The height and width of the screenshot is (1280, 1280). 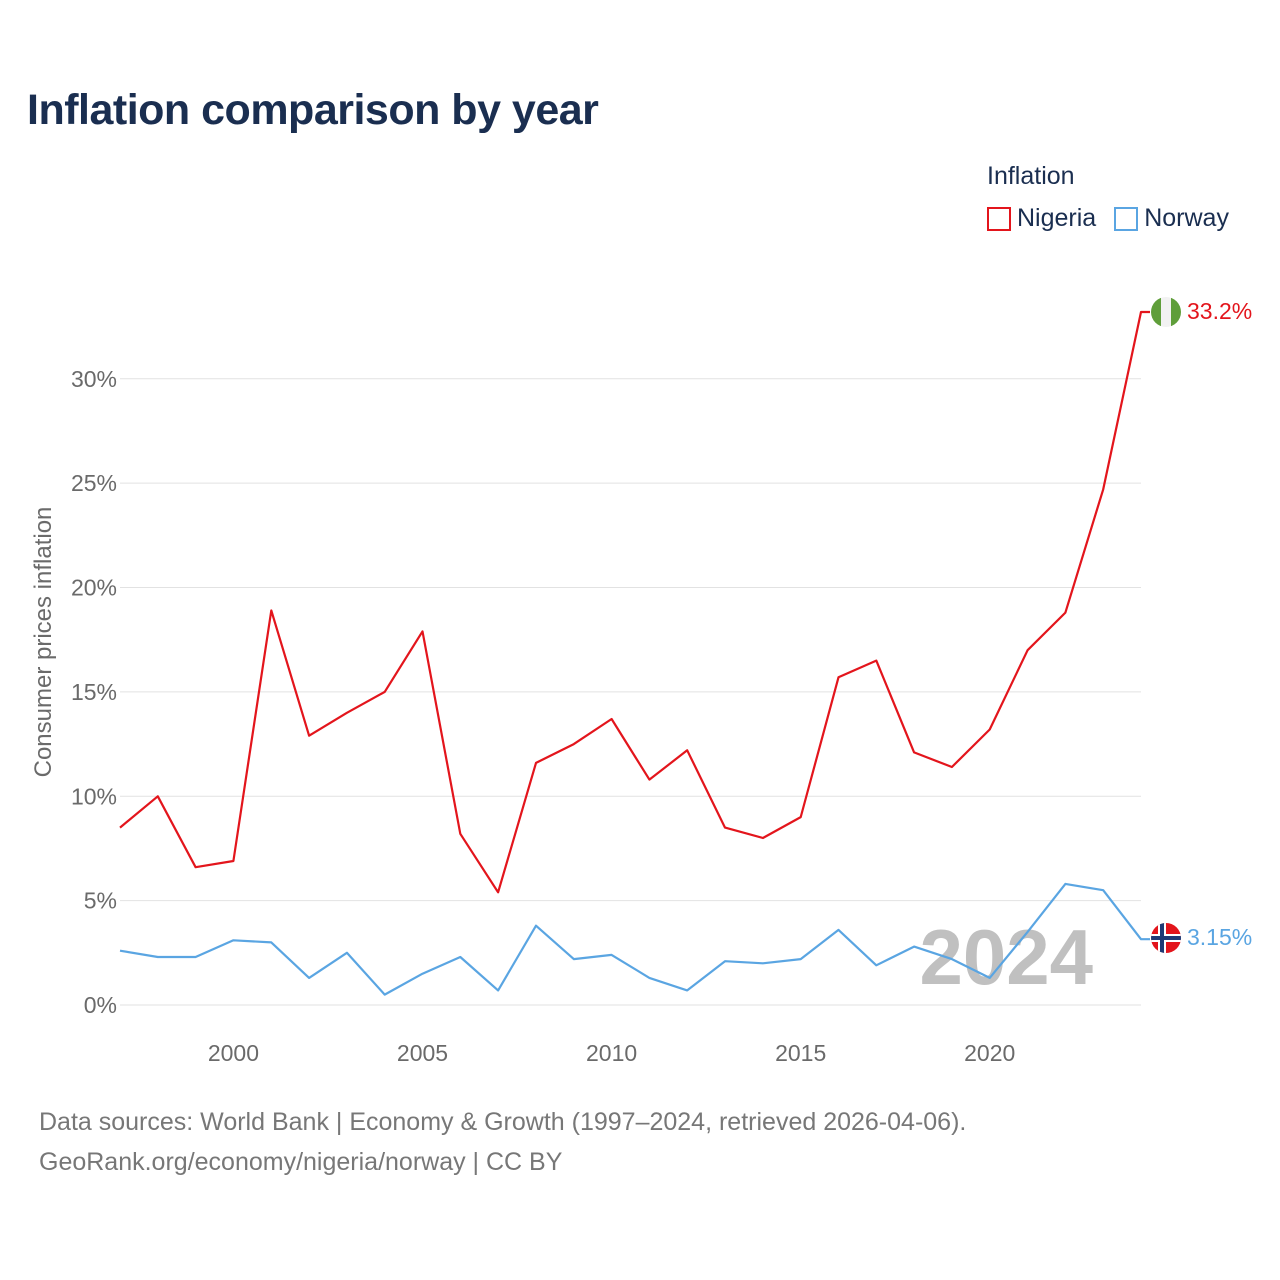 I want to click on legend-swatch-norway, so click(x=1126, y=218).